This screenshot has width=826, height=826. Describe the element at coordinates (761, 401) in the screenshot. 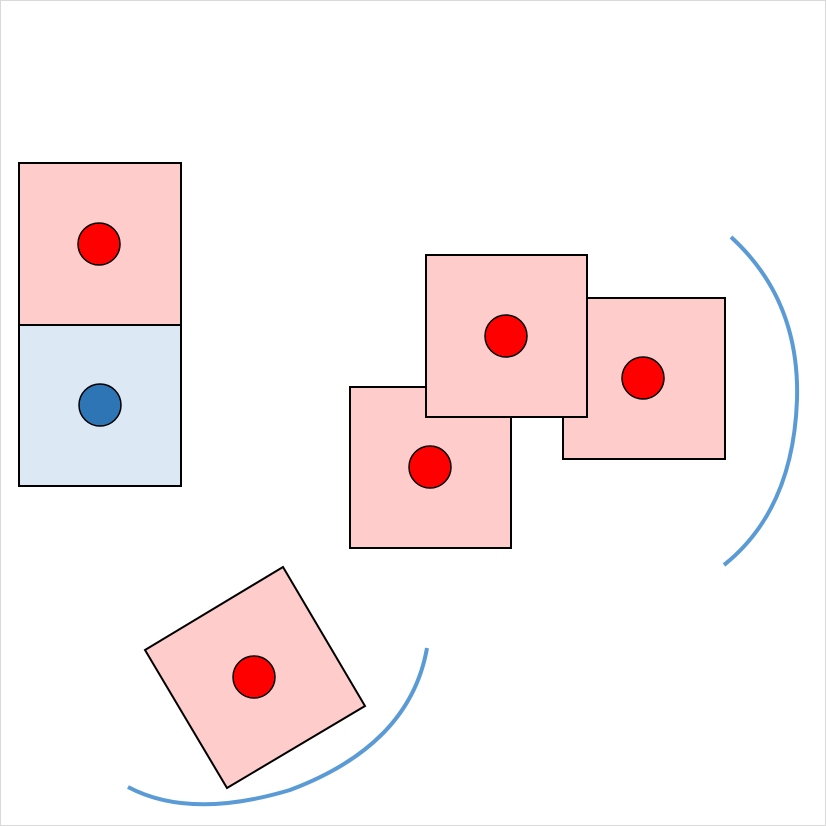

I see `right-arc` at that location.